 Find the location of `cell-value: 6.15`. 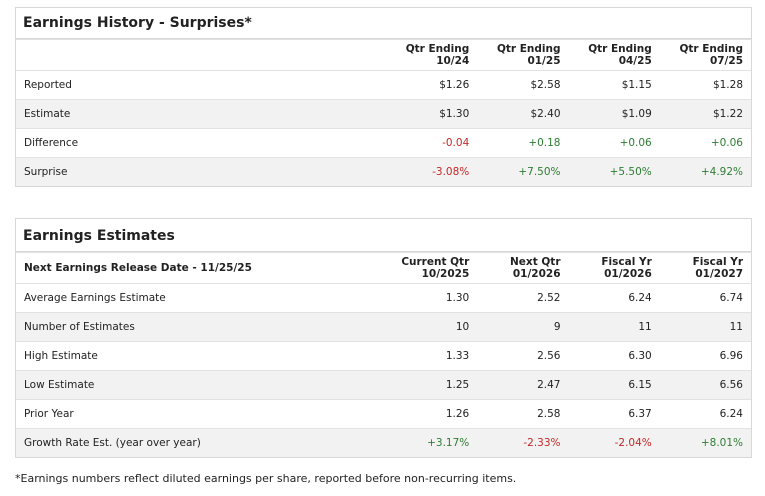

cell-value: 6.15 is located at coordinates (614, 385).